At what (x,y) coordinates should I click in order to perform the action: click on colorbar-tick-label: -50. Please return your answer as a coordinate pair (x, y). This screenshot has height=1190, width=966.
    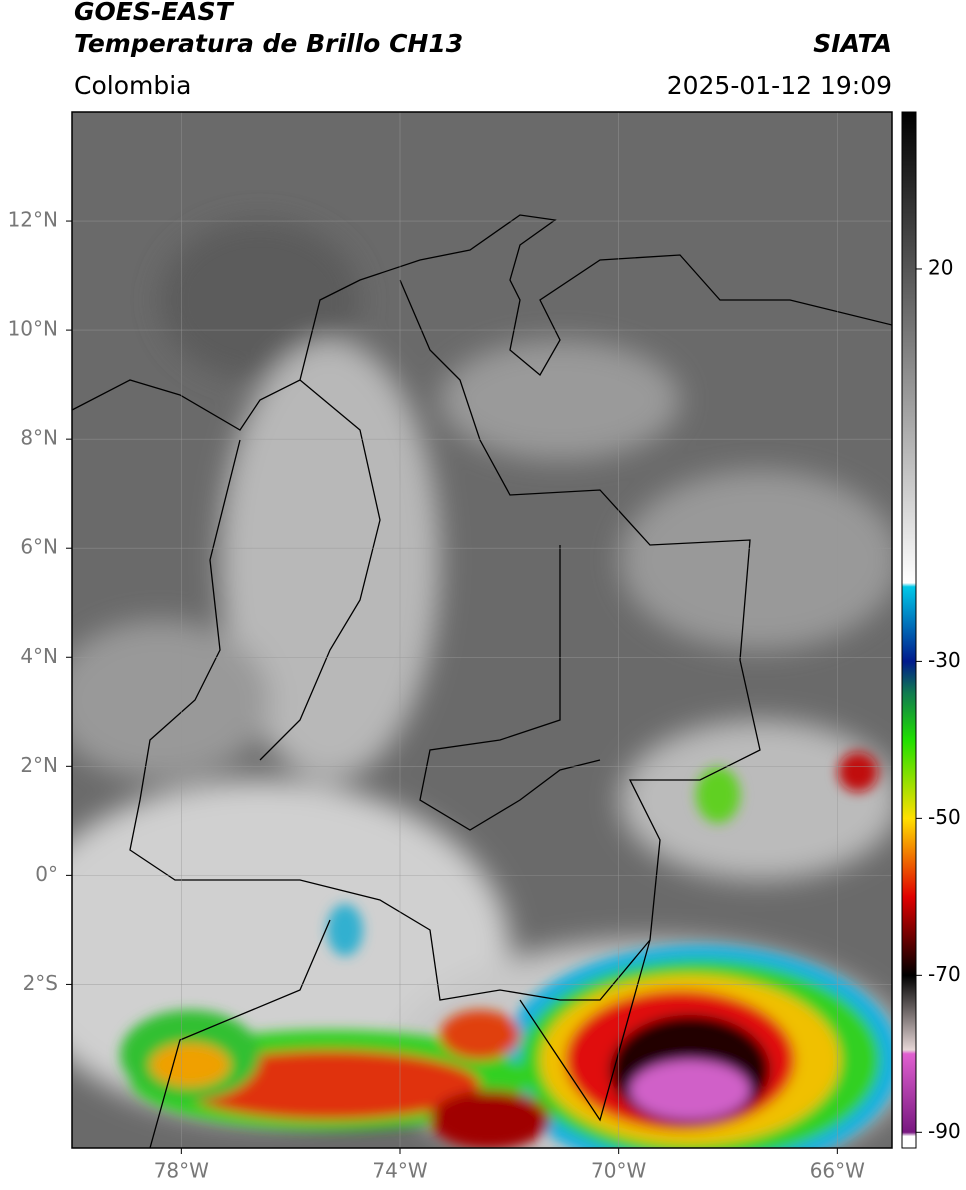
    Looking at the image, I should click on (944, 817).